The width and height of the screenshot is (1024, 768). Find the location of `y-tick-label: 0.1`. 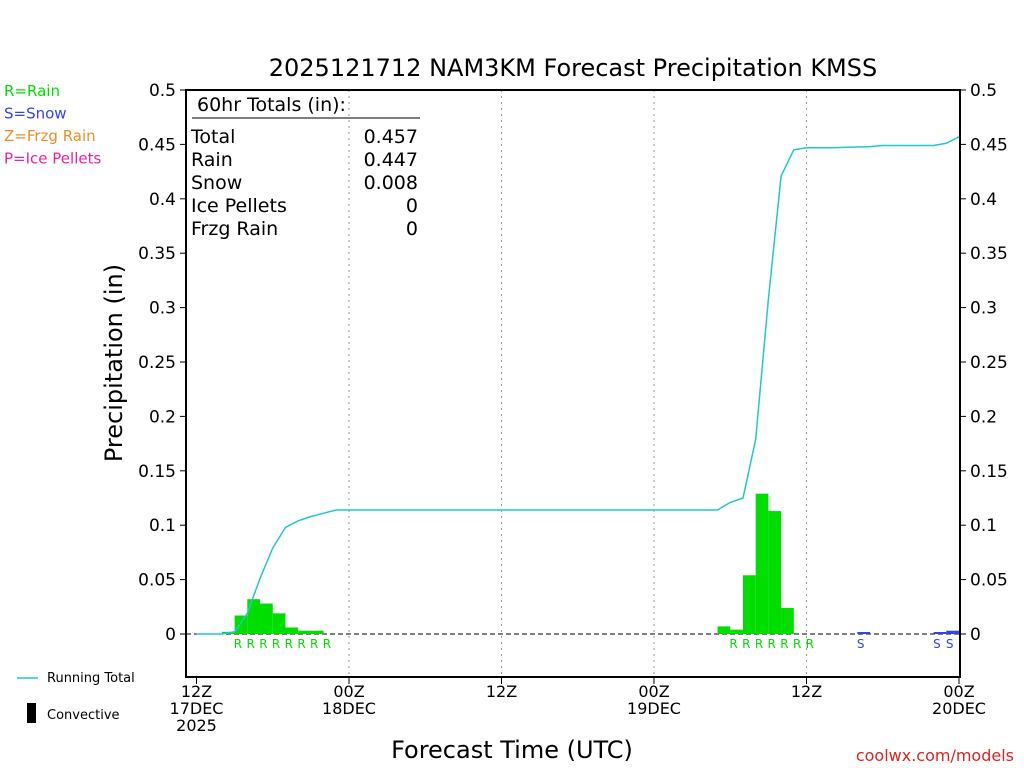

y-tick-label: 0.1 is located at coordinates (983, 526).